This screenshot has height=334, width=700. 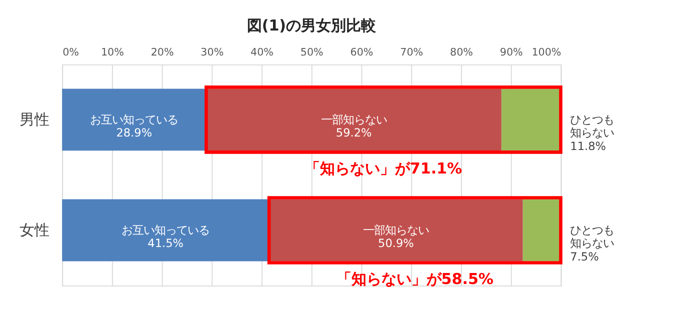 I want to click on text: お互い知っている, so click(x=166, y=230).